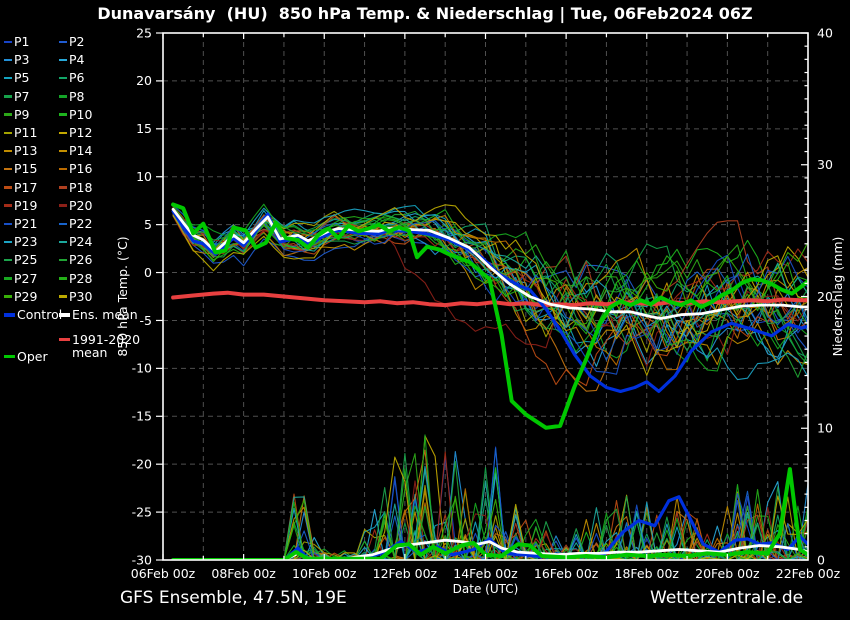 The image size is (850, 620). What do you see at coordinates (26, 296) in the screenshot?
I see `legend-label: P29` at bounding box center [26, 296].